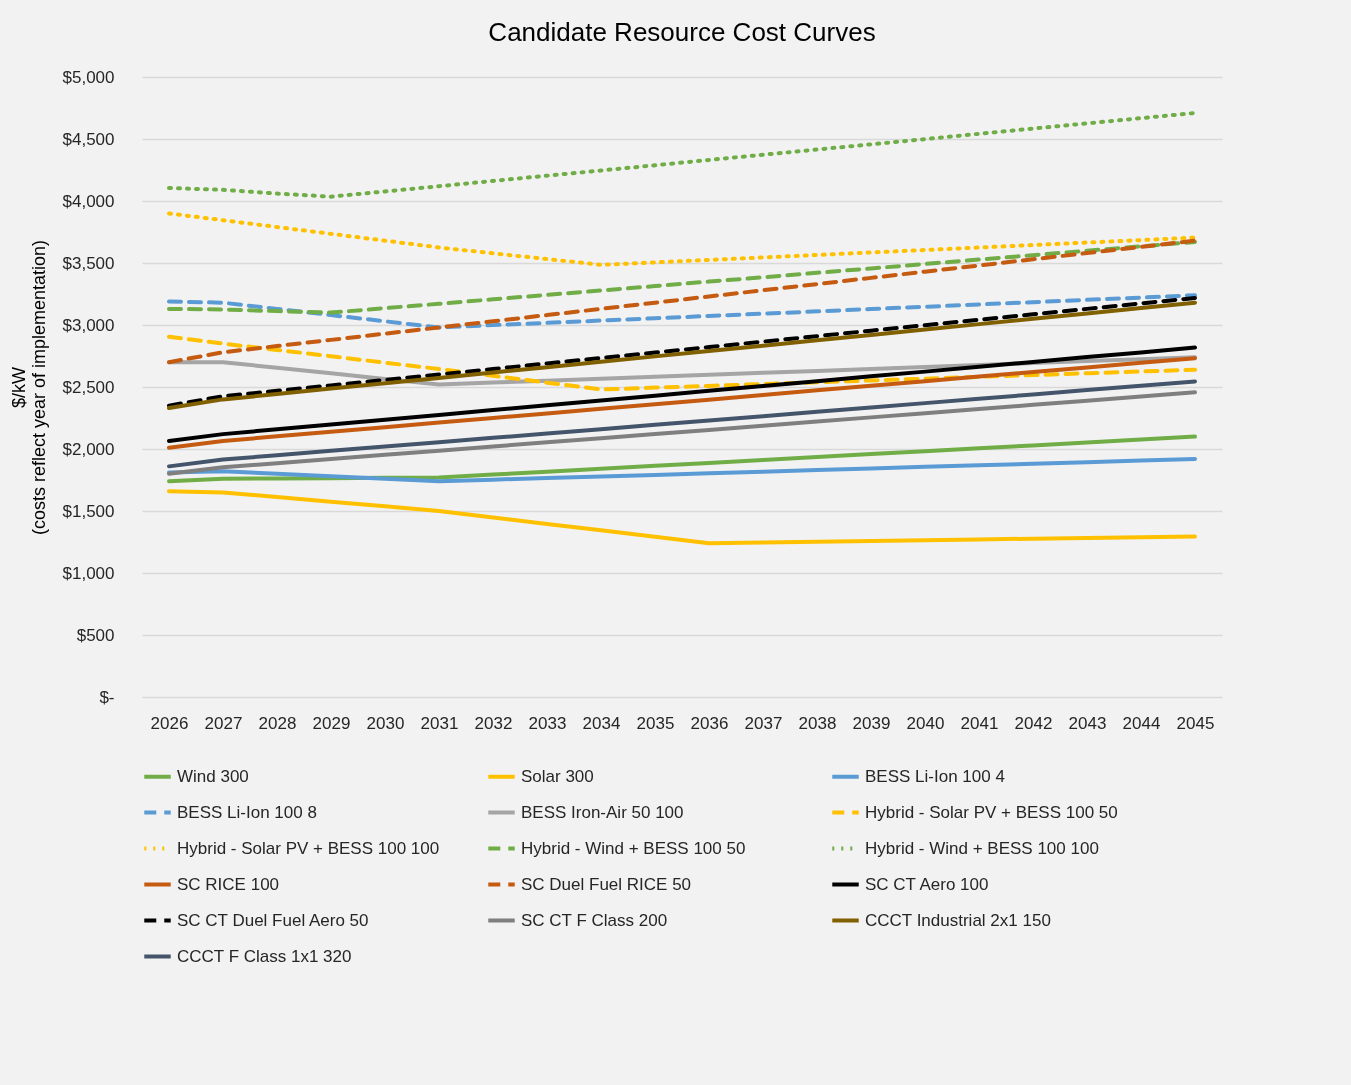 Image resolution: width=1351 pixels, height=1085 pixels. What do you see at coordinates (817, 723) in the screenshot?
I see `x-tick-label: 2038` at bounding box center [817, 723].